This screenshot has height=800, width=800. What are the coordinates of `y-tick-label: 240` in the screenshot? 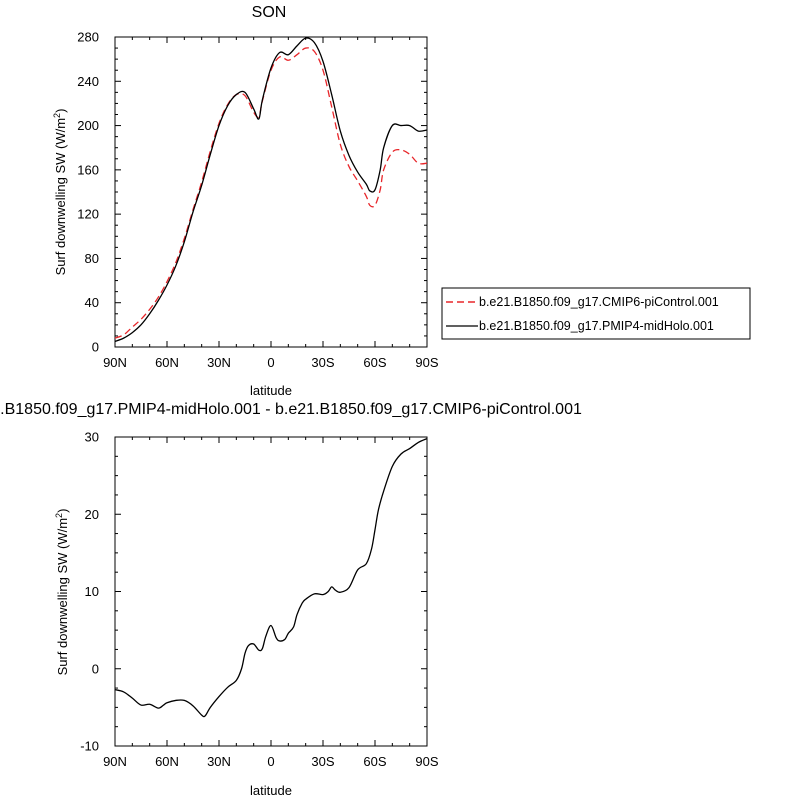 It's located at (88, 81).